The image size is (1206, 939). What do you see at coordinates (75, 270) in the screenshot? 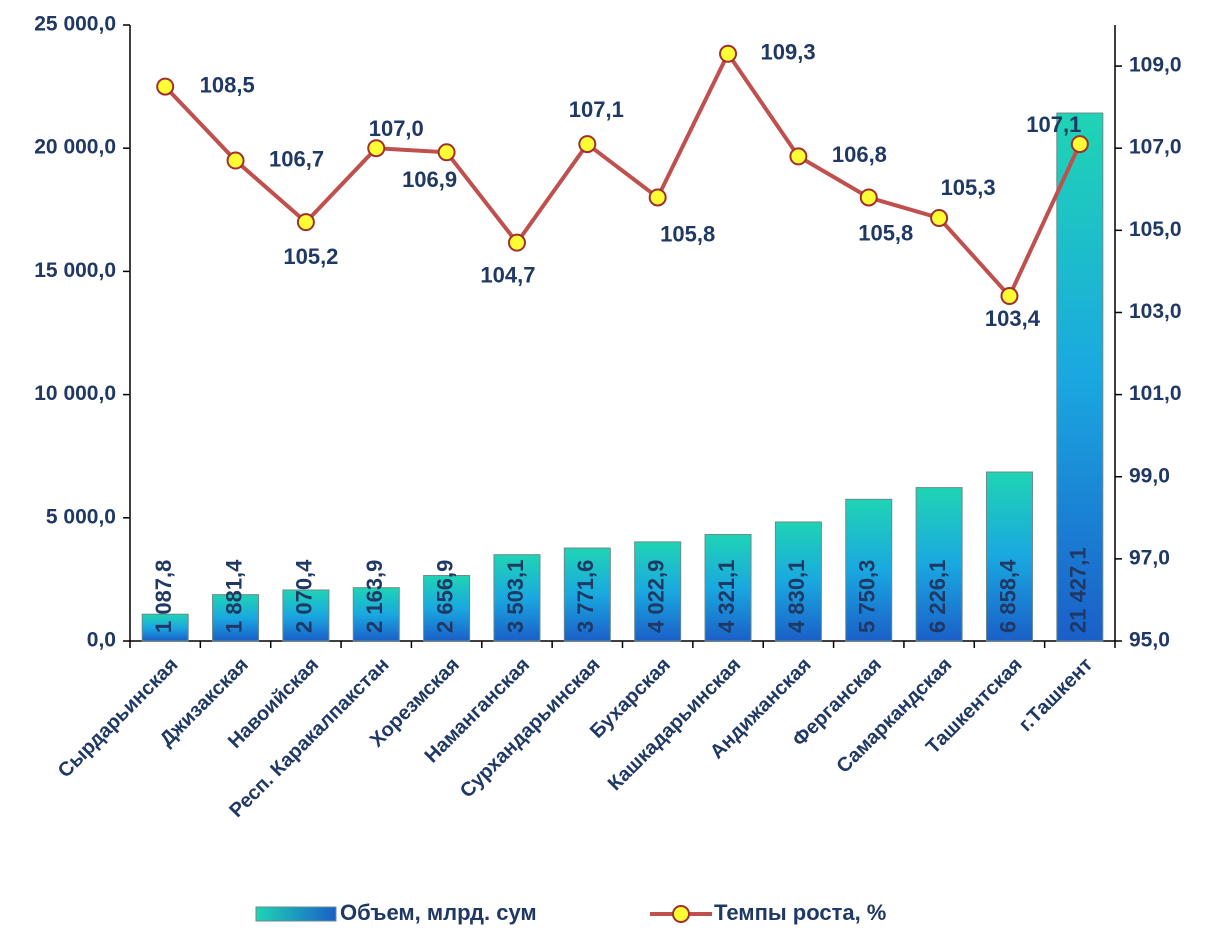
I see `y-tick-label: 15 000,0` at bounding box center [75, 270].